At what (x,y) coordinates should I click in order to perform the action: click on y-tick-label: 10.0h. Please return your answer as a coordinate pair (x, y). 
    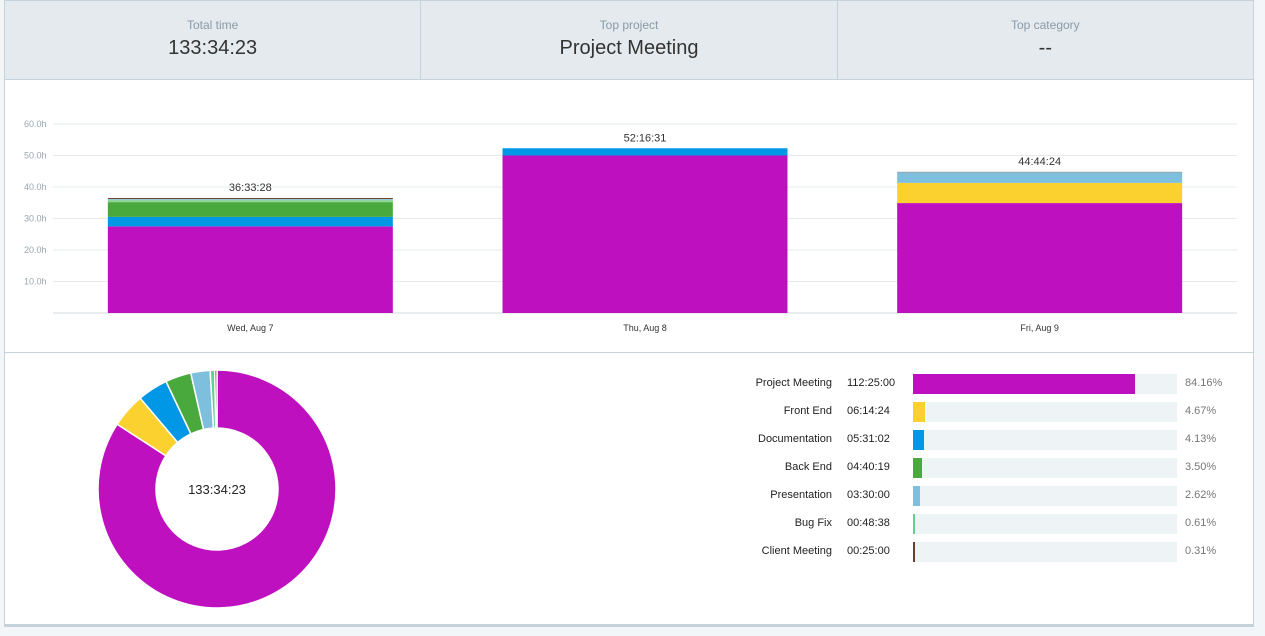
    Looking at the image, I should click on (35, 282).